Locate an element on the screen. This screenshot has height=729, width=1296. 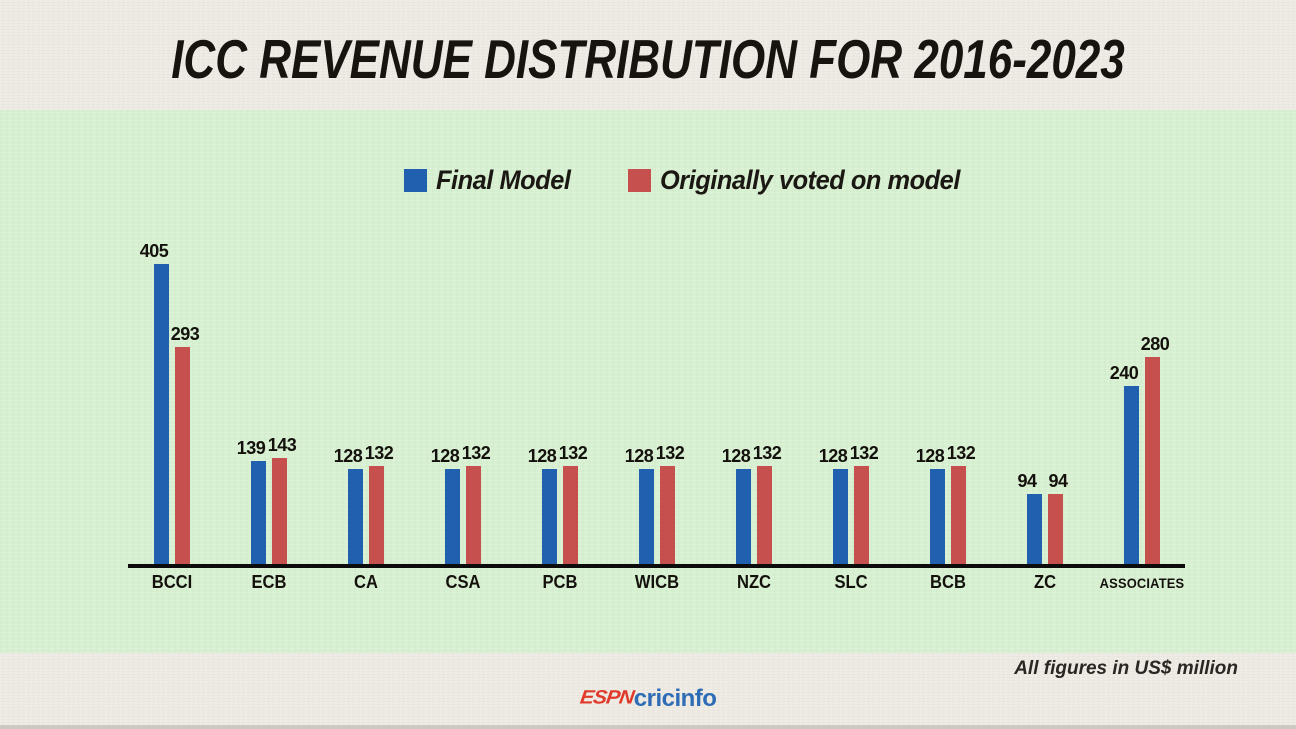
legend-swatch-original-model is located at coordinates (639, 180).